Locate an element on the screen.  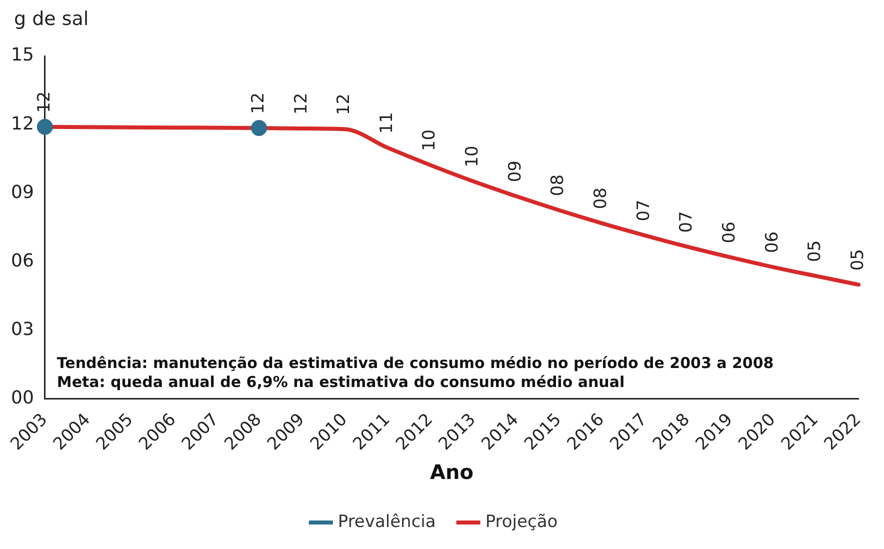
y-tick-label: 06 is located at coordinates (22, 261).